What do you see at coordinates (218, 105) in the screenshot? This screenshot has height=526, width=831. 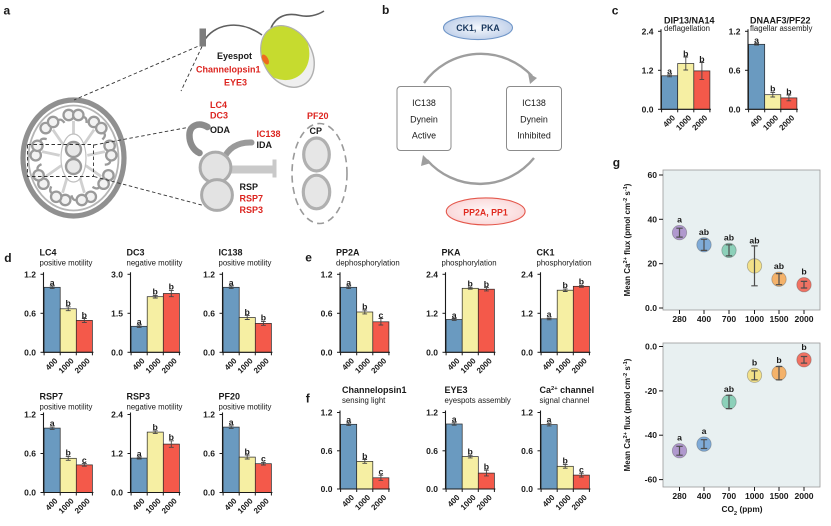 I see `svg-text: LC4` at bounding box center [218, 105].